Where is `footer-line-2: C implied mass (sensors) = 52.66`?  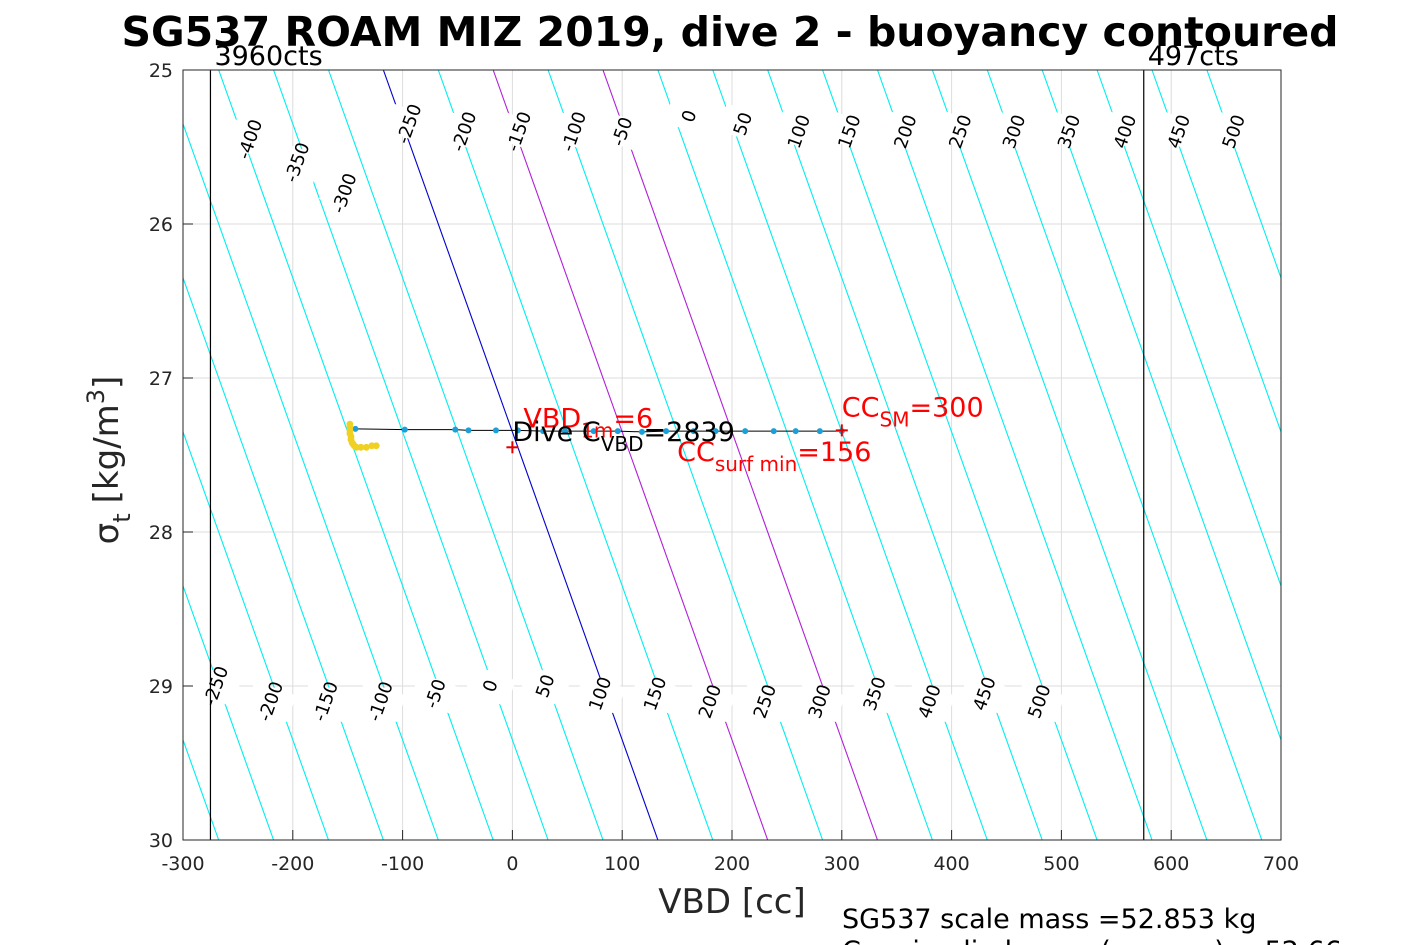 footer-line-2: C implied mass (sensors) = 52.66 is located at coordinates (1092, 940).